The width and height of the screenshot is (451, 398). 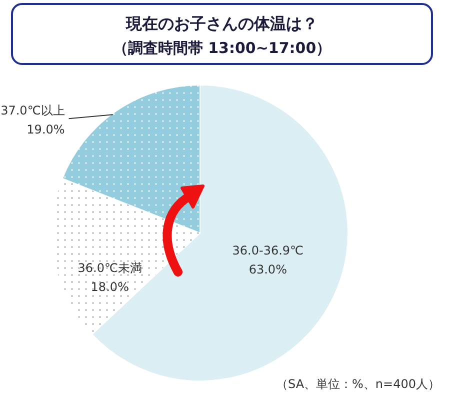 I want to click on text: （SA、単位：%、n=400人）, so click(x=358, y=384).